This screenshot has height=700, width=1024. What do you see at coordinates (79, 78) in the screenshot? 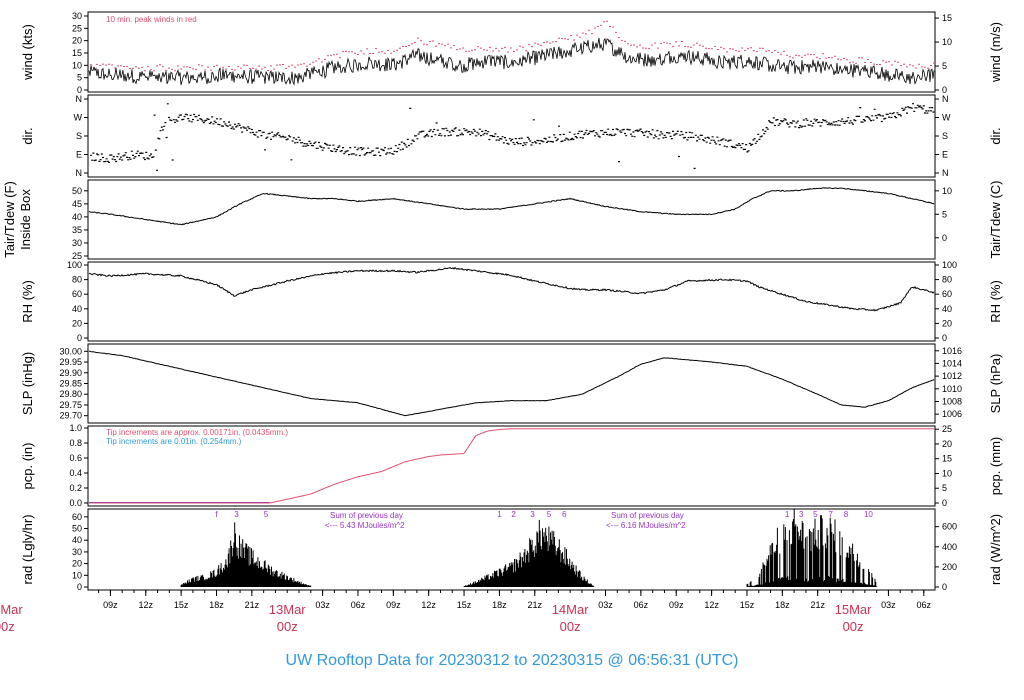
I see `y-tick-label-left: 5` at bounding box center [79, 78].